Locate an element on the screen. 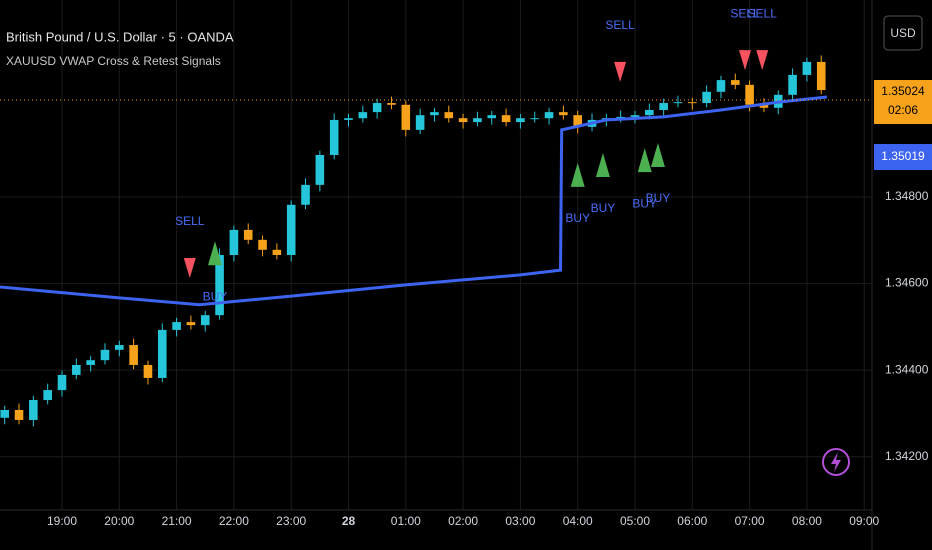  x-tick-label: 21:00 is located at coordinates (177, 521).